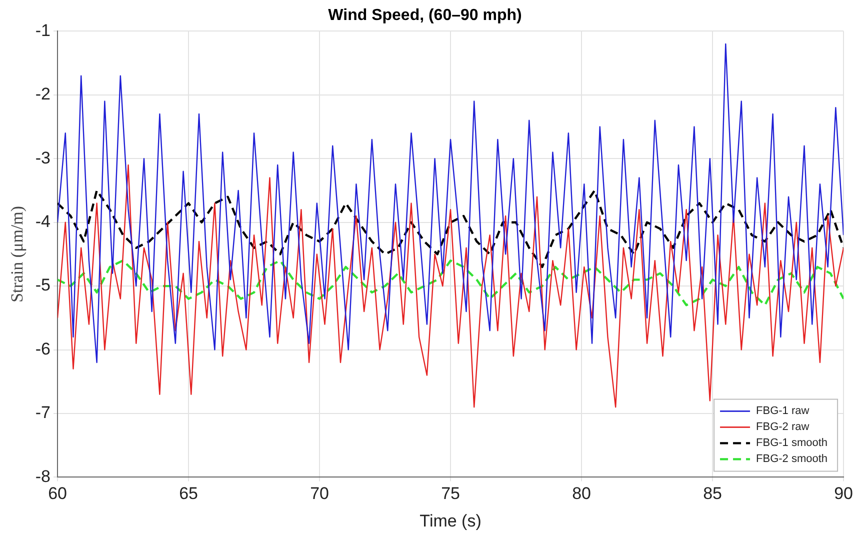 This screenshot has width=856, height=536. Describe the element at coordinates (783, 411) in the screenshot. I see `legend-label: FBG-1 raw` at that location.